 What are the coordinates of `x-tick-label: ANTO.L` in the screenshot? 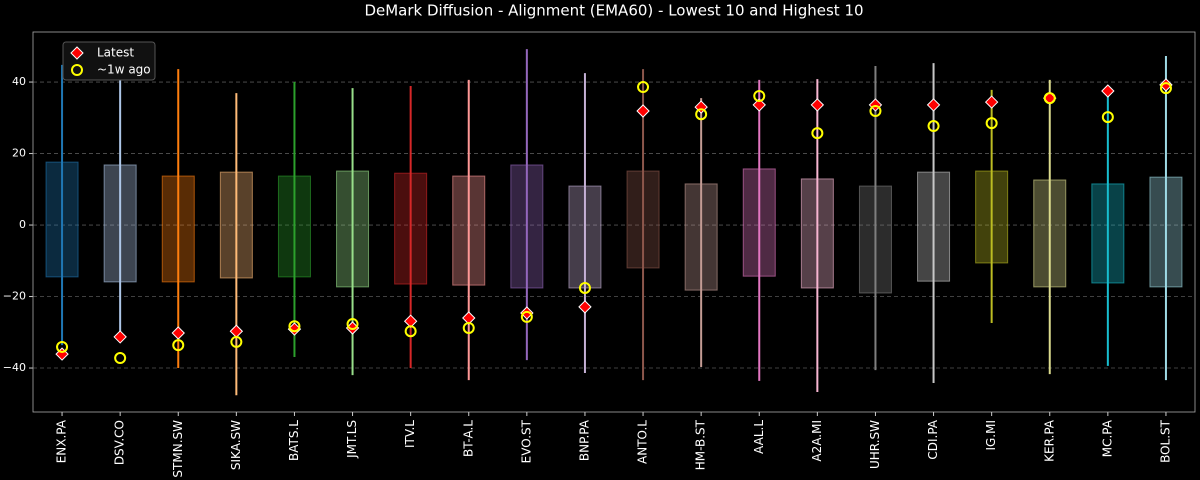 It's located at (643, 442).